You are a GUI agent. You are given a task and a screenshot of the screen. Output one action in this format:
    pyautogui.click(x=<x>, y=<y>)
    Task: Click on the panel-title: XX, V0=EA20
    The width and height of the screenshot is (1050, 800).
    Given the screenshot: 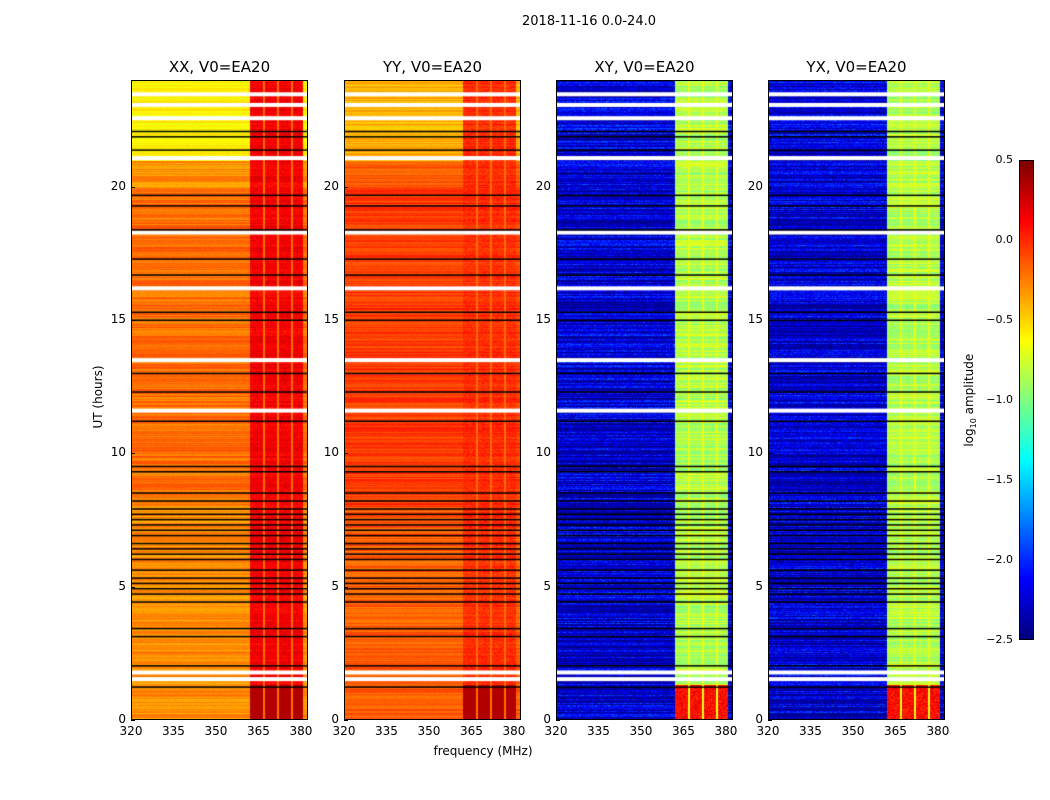 What is the action you would take?
    pyautogui.click(x=219, y=67)
    